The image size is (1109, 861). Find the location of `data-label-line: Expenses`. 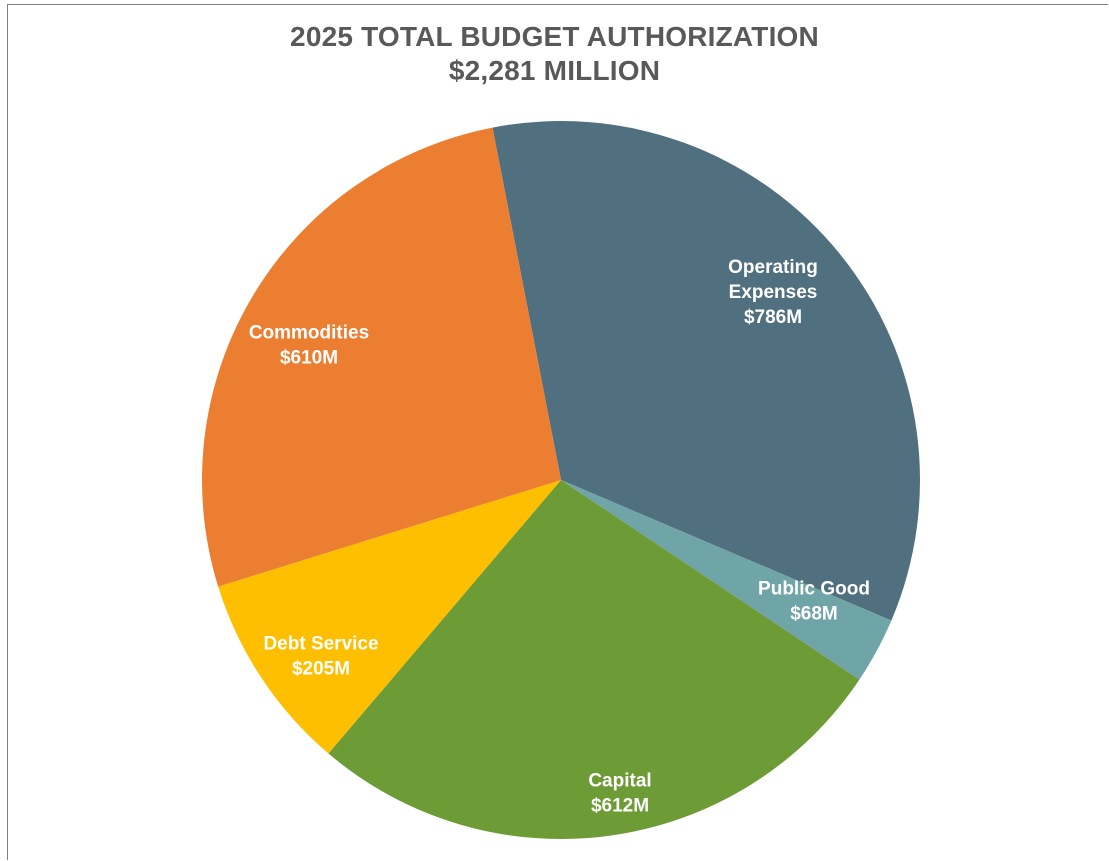

data-label-line: Expenses is located at coordinates (773, 292).